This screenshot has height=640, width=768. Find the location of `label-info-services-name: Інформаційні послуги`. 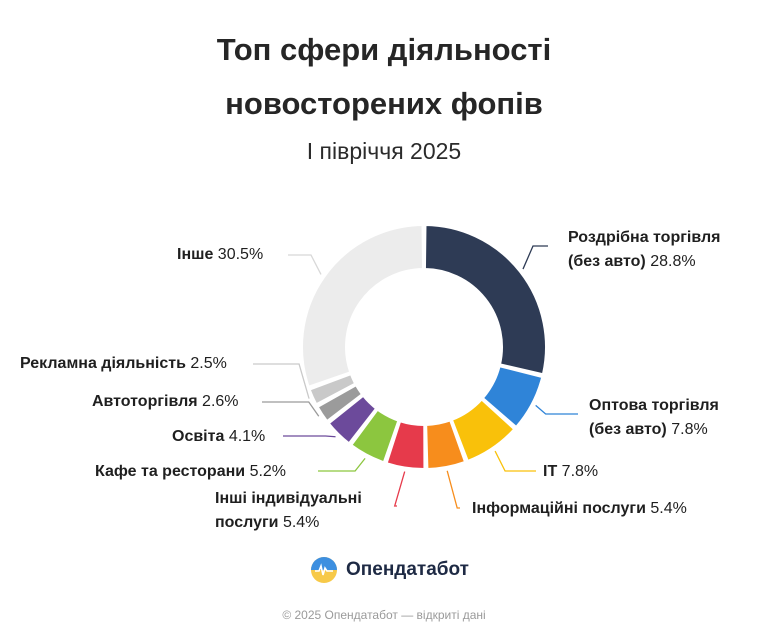

label-info-services-name: Інформаційні послуги is located at coordinates (559, 508).